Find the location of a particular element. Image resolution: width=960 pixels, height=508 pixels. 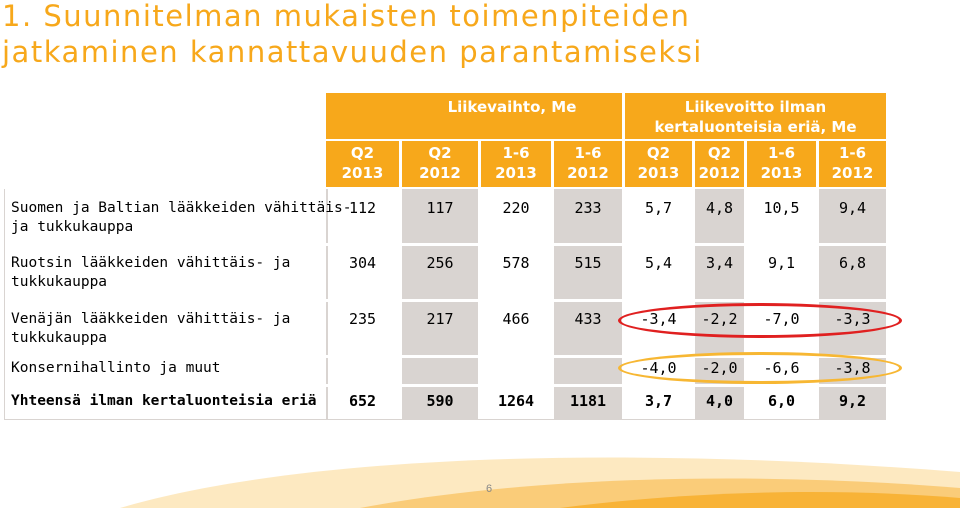

orange-highlight-oval is located at coordinates (760, 368).